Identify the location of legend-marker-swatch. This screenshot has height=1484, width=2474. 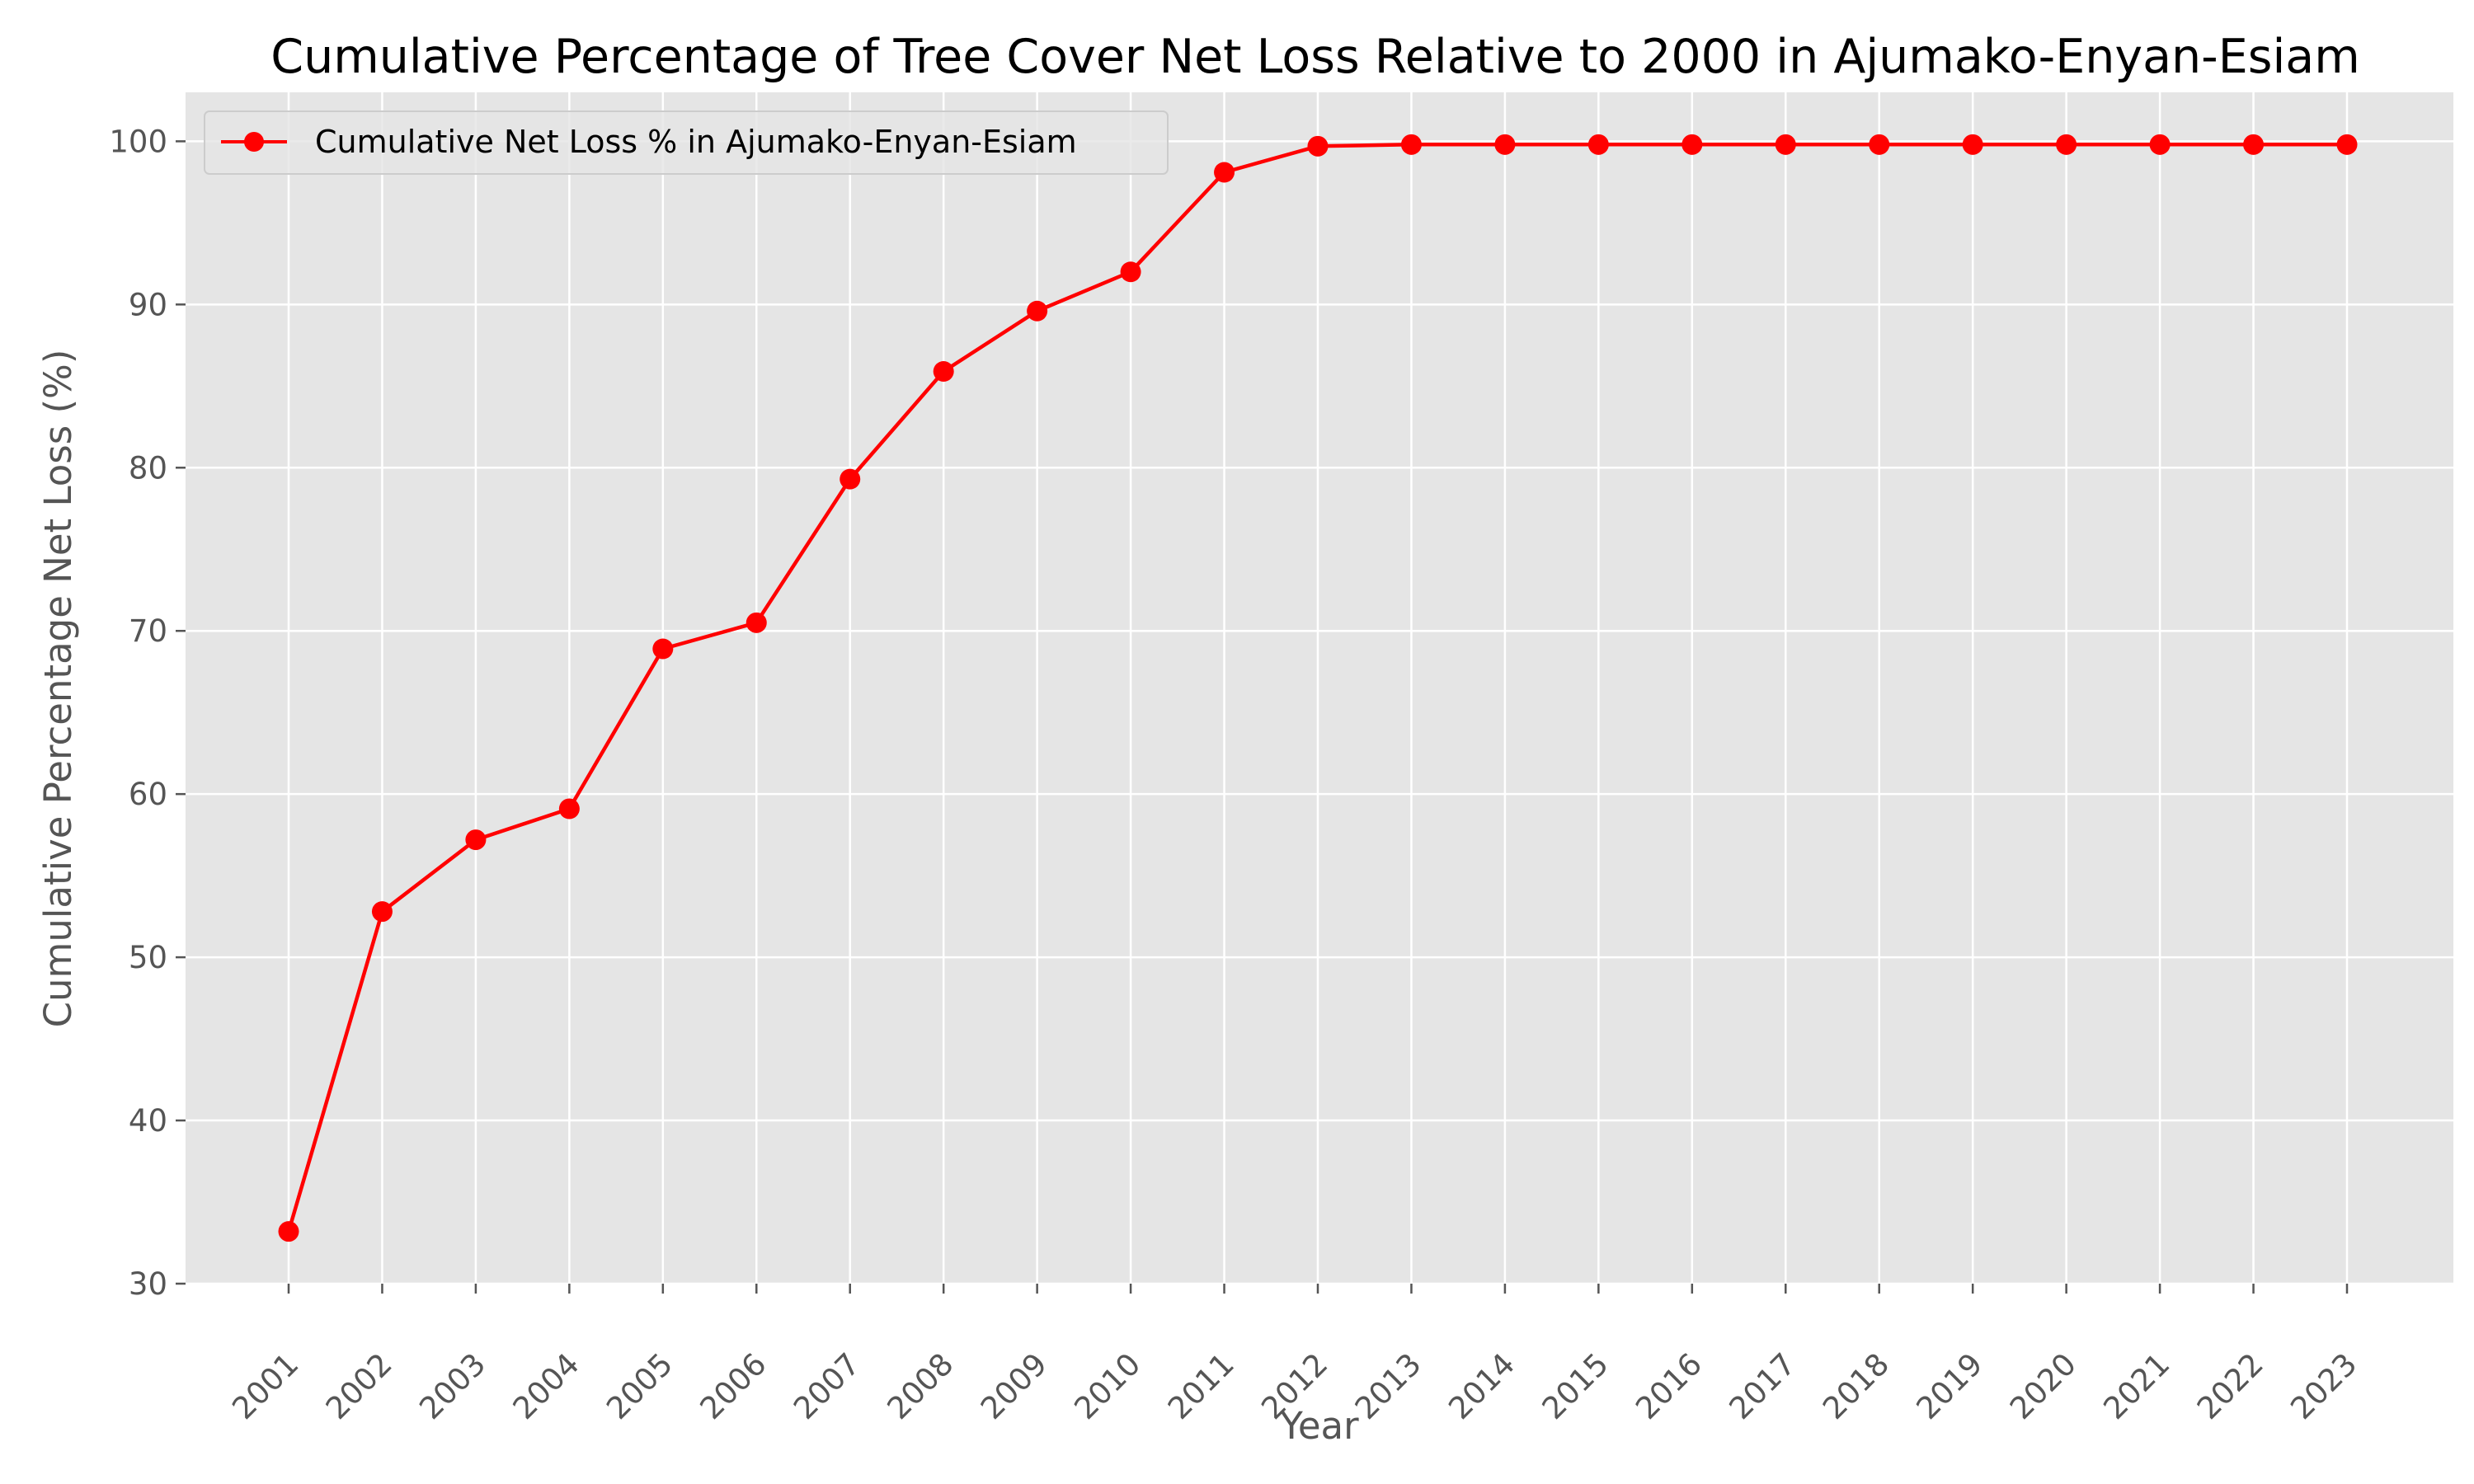
(254, 142).